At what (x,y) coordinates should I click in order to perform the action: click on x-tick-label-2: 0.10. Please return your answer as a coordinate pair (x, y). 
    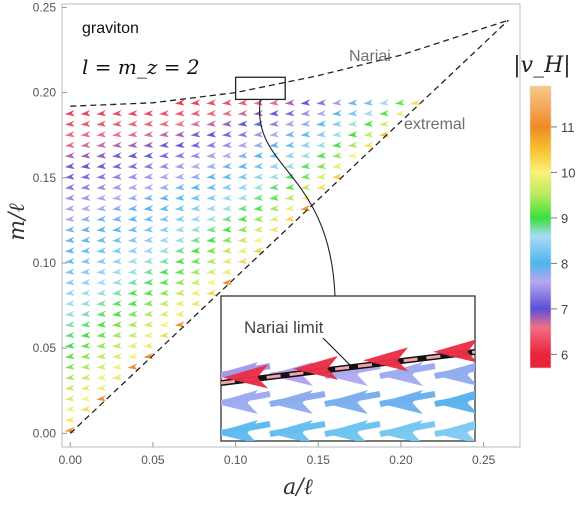
    Looking at the image, I should click on (236, 460).